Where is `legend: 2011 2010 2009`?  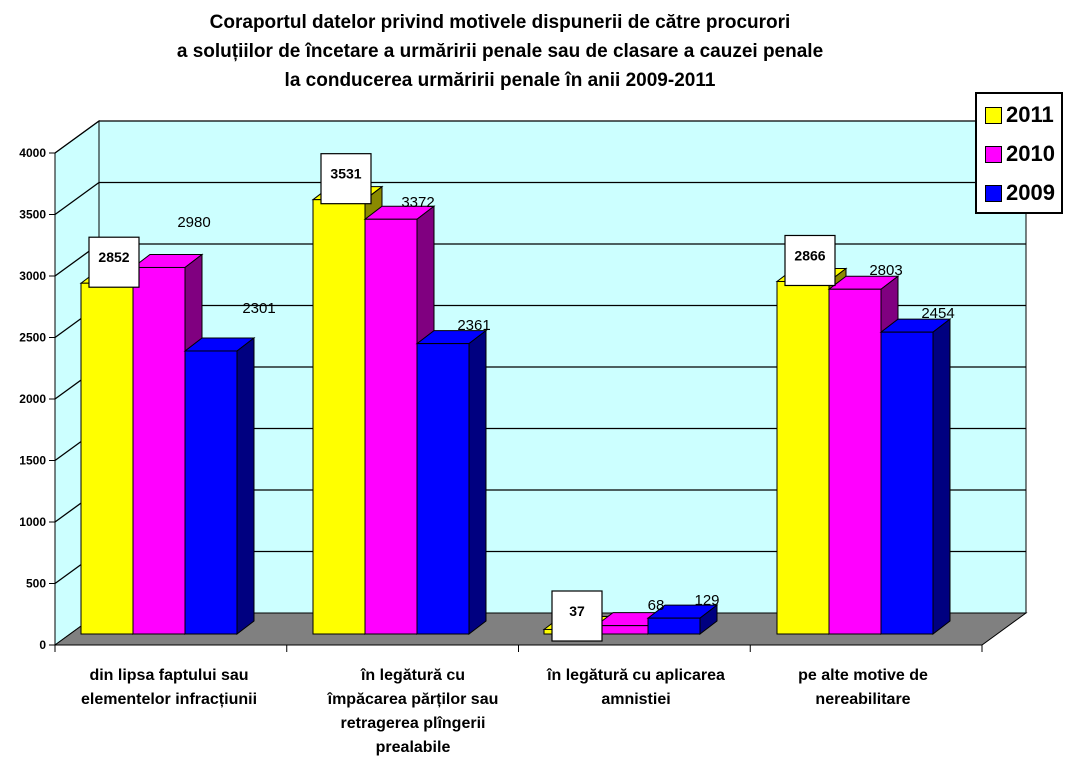 legend: 2011 2010 2009 is located at coordinates (1019, 153).